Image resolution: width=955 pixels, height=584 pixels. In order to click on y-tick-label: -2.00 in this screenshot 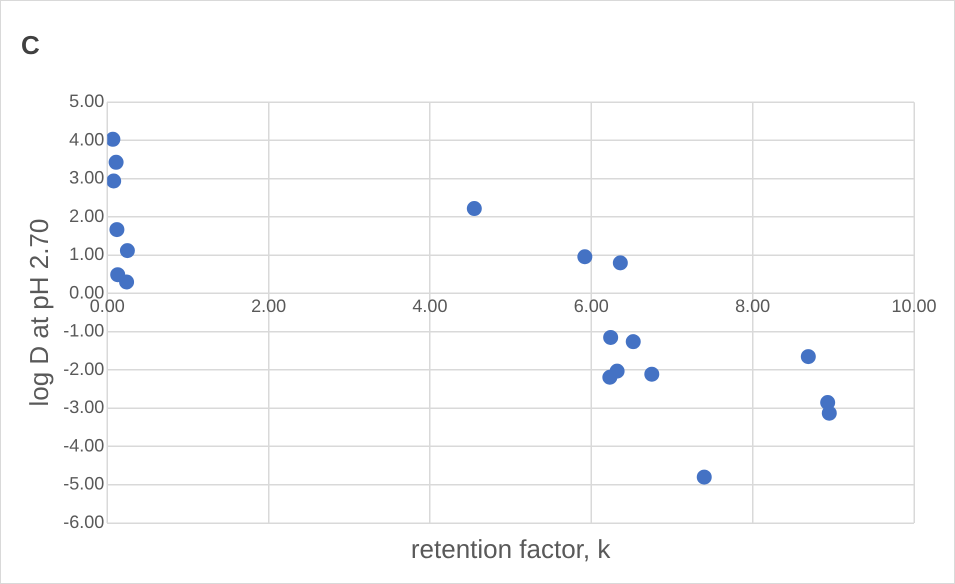, I will do `click(83, 368)`.